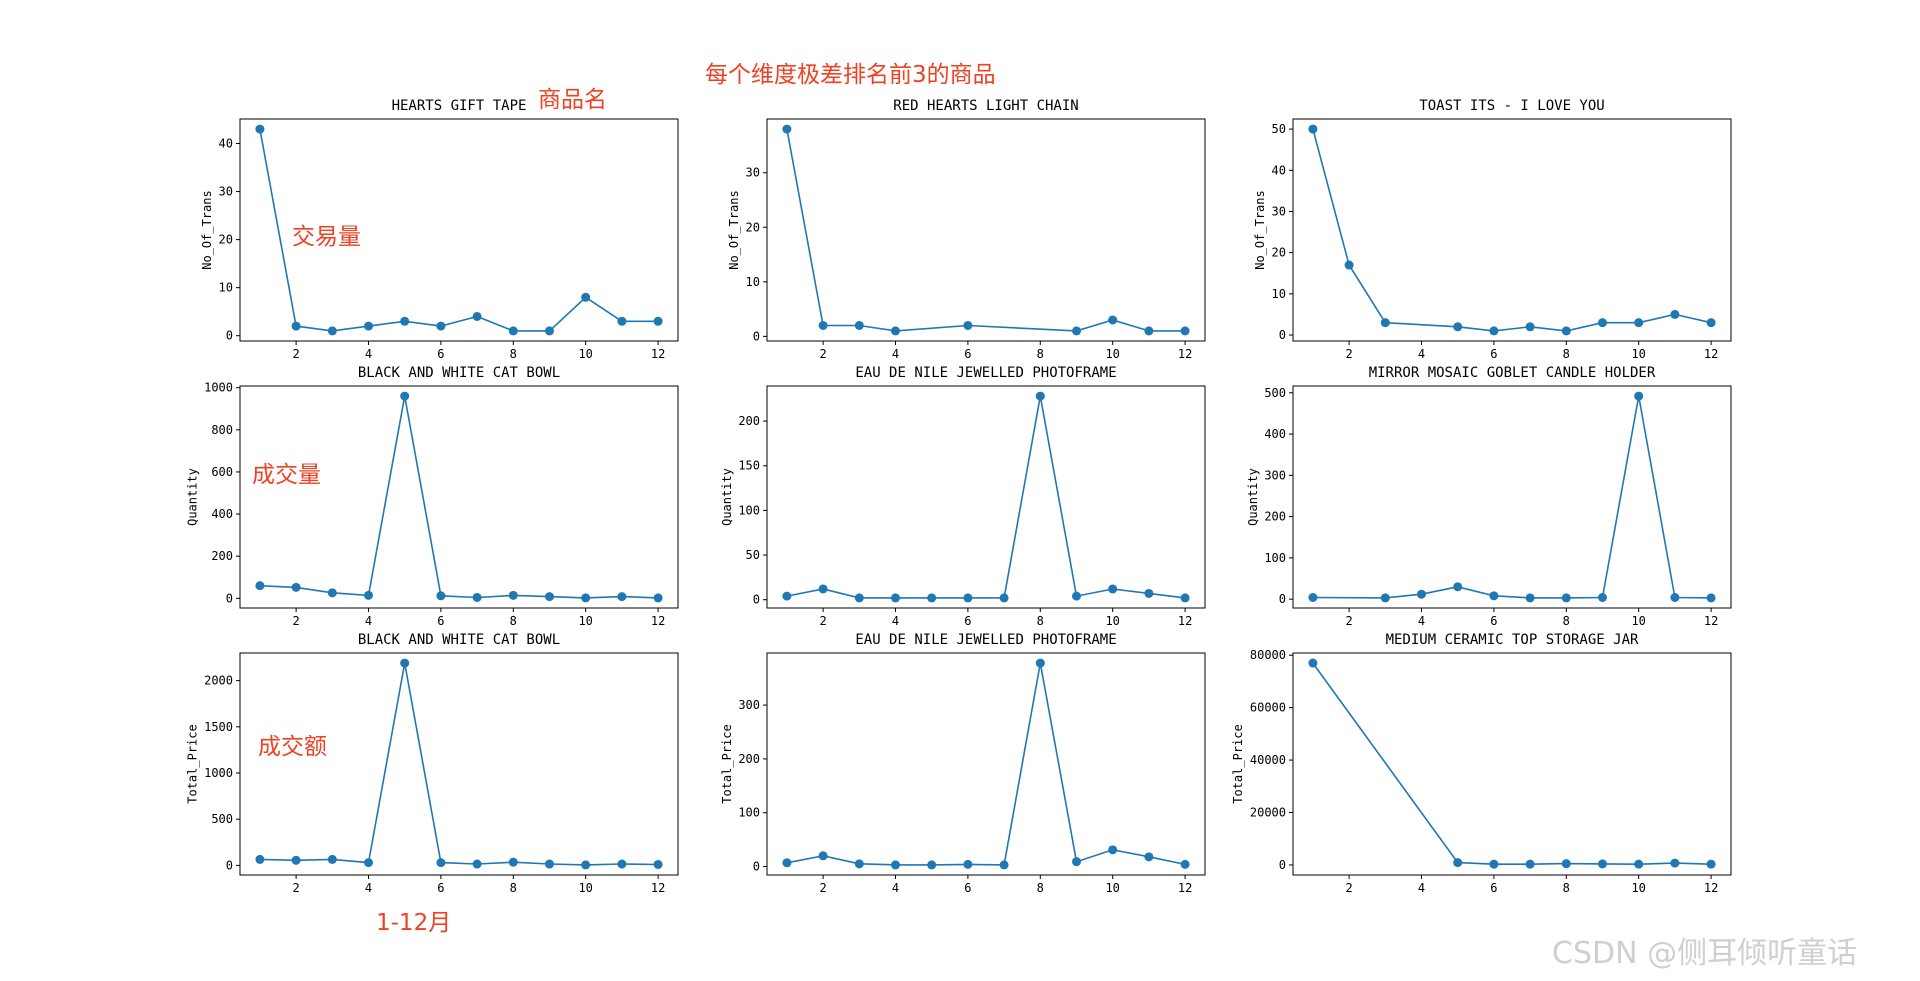 The image size is (1920, 981). I want to click on y-tick-label: 80000, so click(1268, 655).